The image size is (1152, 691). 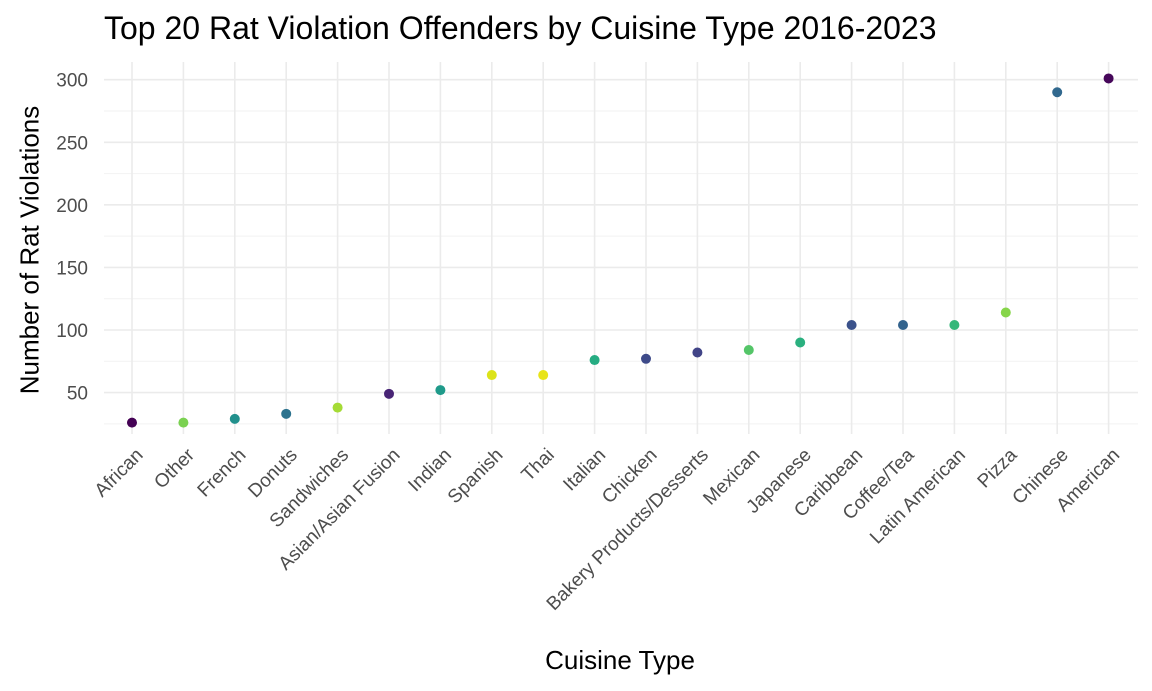 I want to click on x-tick-label: Thai, so click(x=538, y=465).